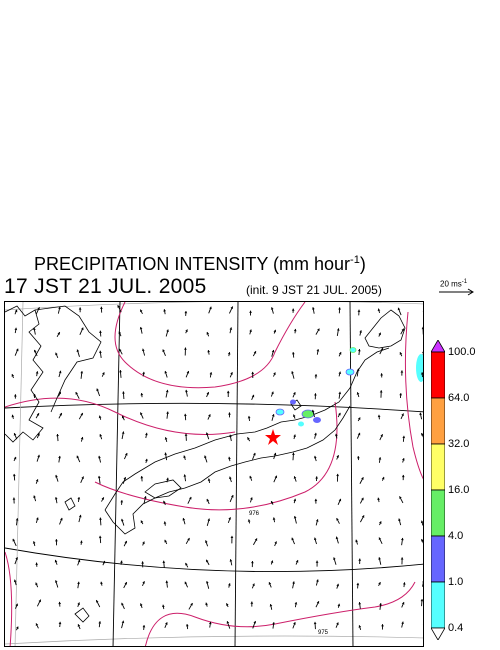 Image resolution: width=500 pixels, height=650 pixels. What do you see at coordinates (438, 490) in the screenshot?
I see `colorbar-segments` at bounding box center [438, 490].